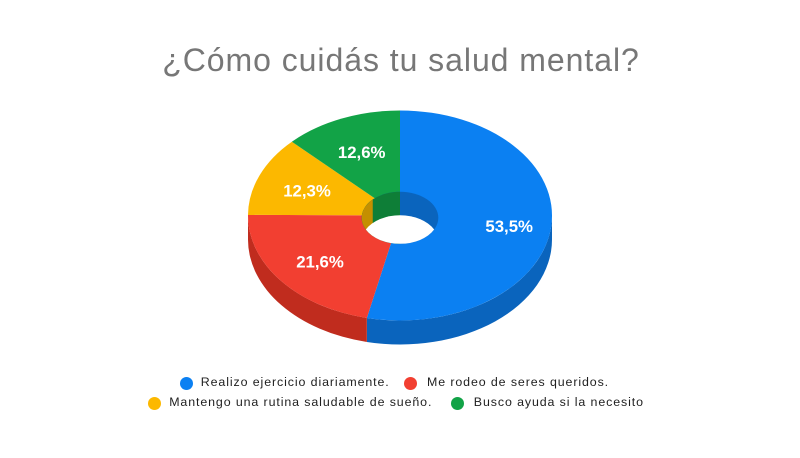 Image resolution: width=800 pixels, height=458 pixels. Describe the element at coordinates (362, 152) in the screenshot. I see `svg-text: 12,6%` at that location.